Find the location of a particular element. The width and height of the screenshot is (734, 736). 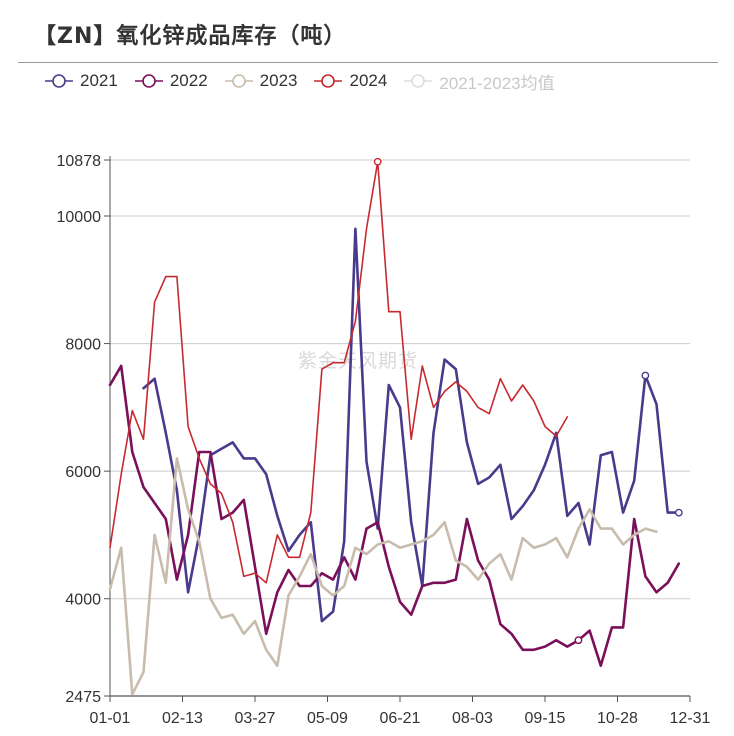

y-tick-label: 10878 is located at coordinates (79, 161).